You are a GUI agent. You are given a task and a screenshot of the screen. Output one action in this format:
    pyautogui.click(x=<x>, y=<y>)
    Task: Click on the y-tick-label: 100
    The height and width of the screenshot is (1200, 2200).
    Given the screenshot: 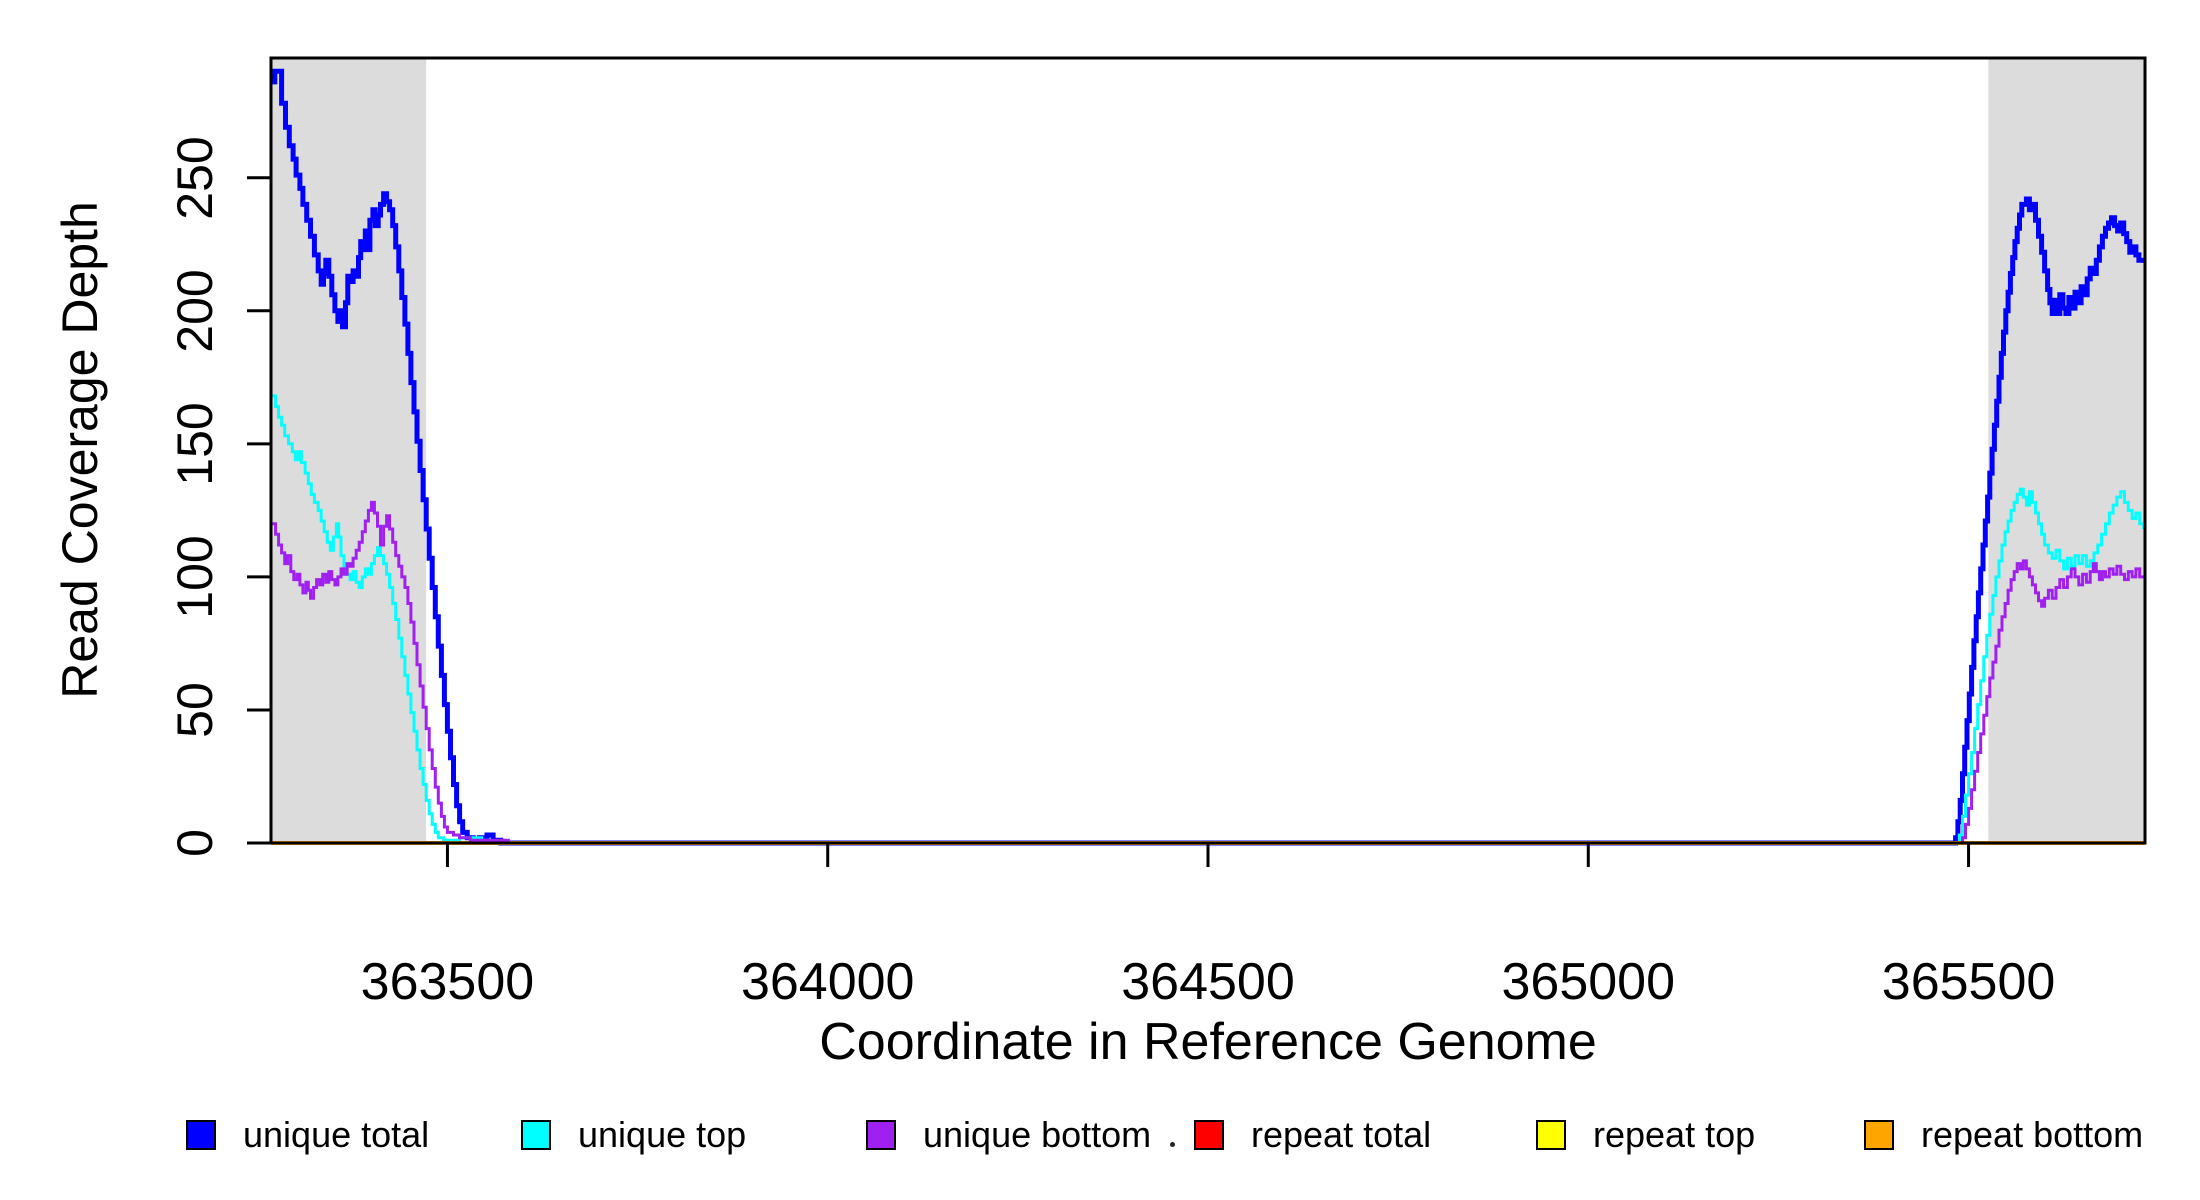 What is the action you would take?
    pyautogui.click(x=195, y=577)
    